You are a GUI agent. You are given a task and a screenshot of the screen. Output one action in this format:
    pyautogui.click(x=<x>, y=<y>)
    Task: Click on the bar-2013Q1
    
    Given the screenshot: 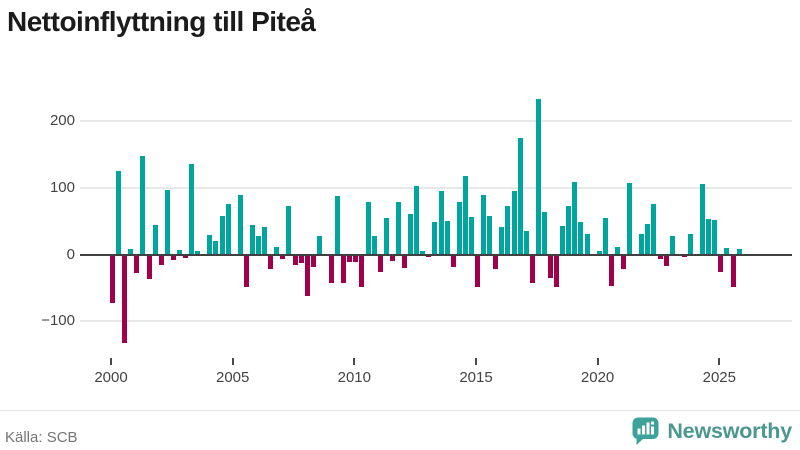 What is the action you would take?
    pyautogui.click(x=429, y=256)
    